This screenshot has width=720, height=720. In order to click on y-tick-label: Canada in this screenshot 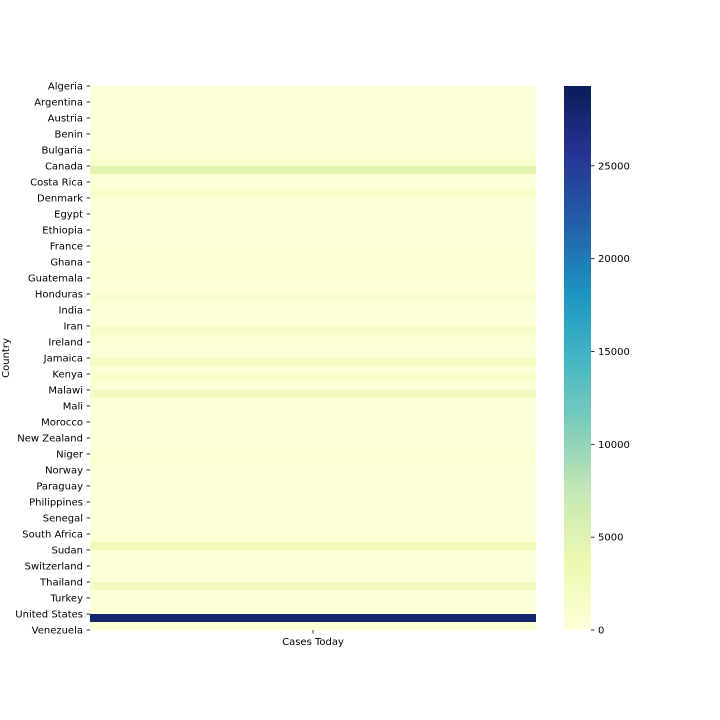, I will do `click(64, 167)`.